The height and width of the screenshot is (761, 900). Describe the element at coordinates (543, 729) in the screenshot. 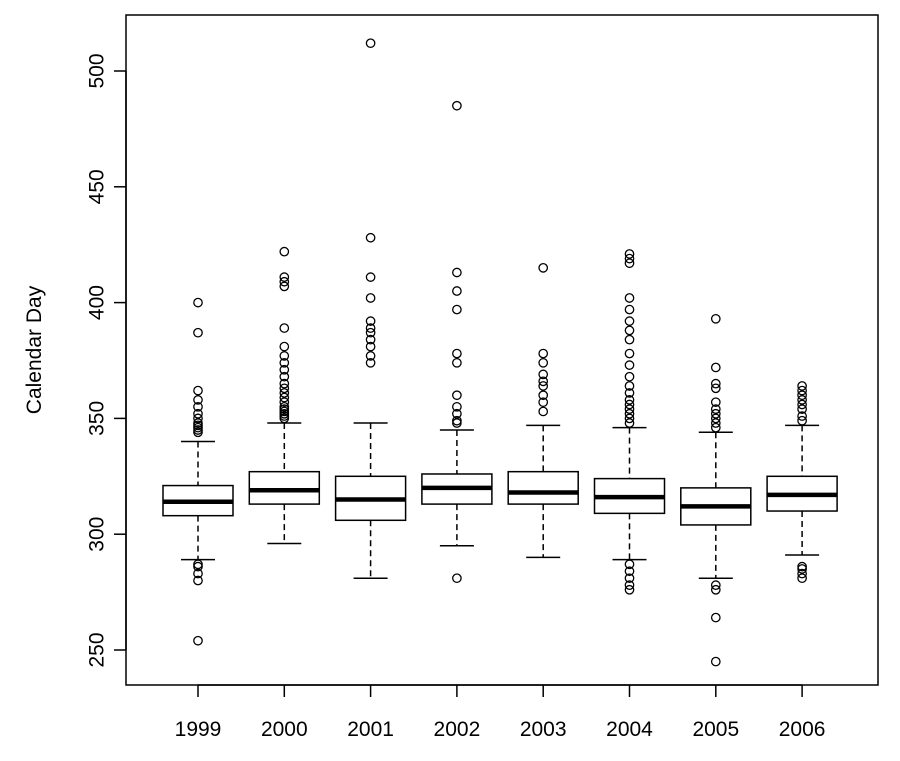

I see `x-tick-label: 2003` at that location.